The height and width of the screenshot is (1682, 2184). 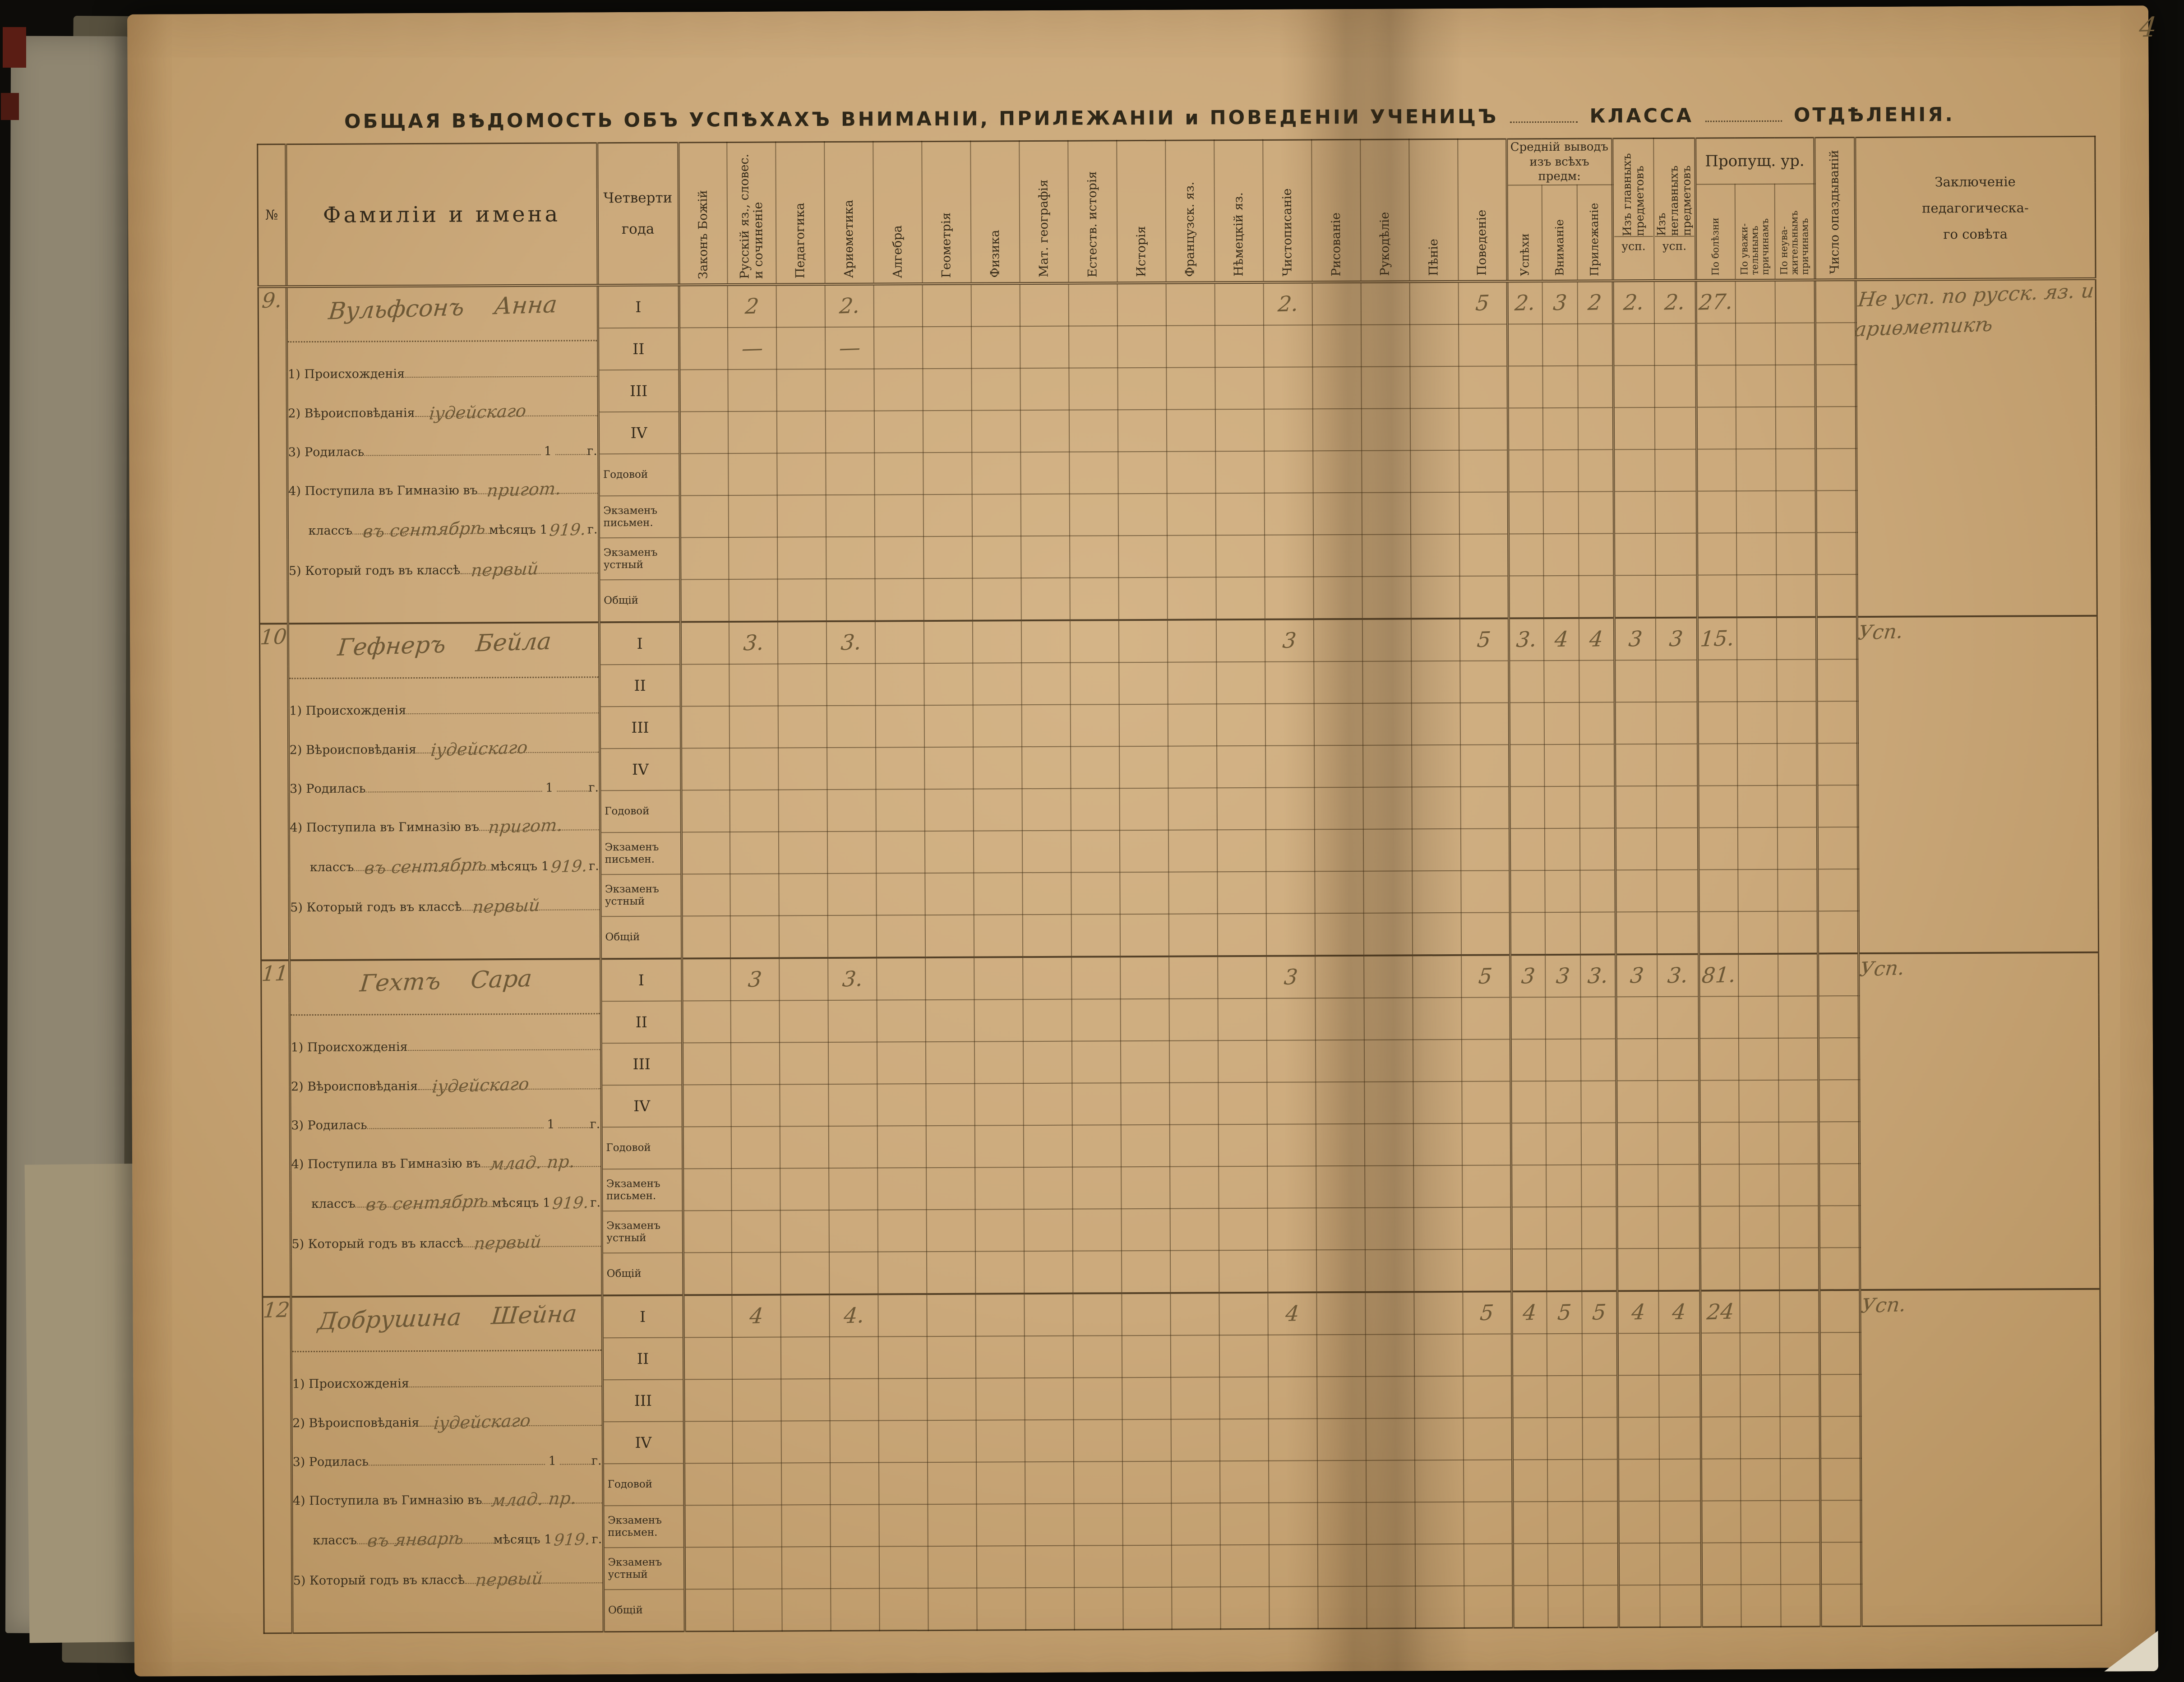 I want to click on grade-cell-arithmetic, so click(x=851, y=726).